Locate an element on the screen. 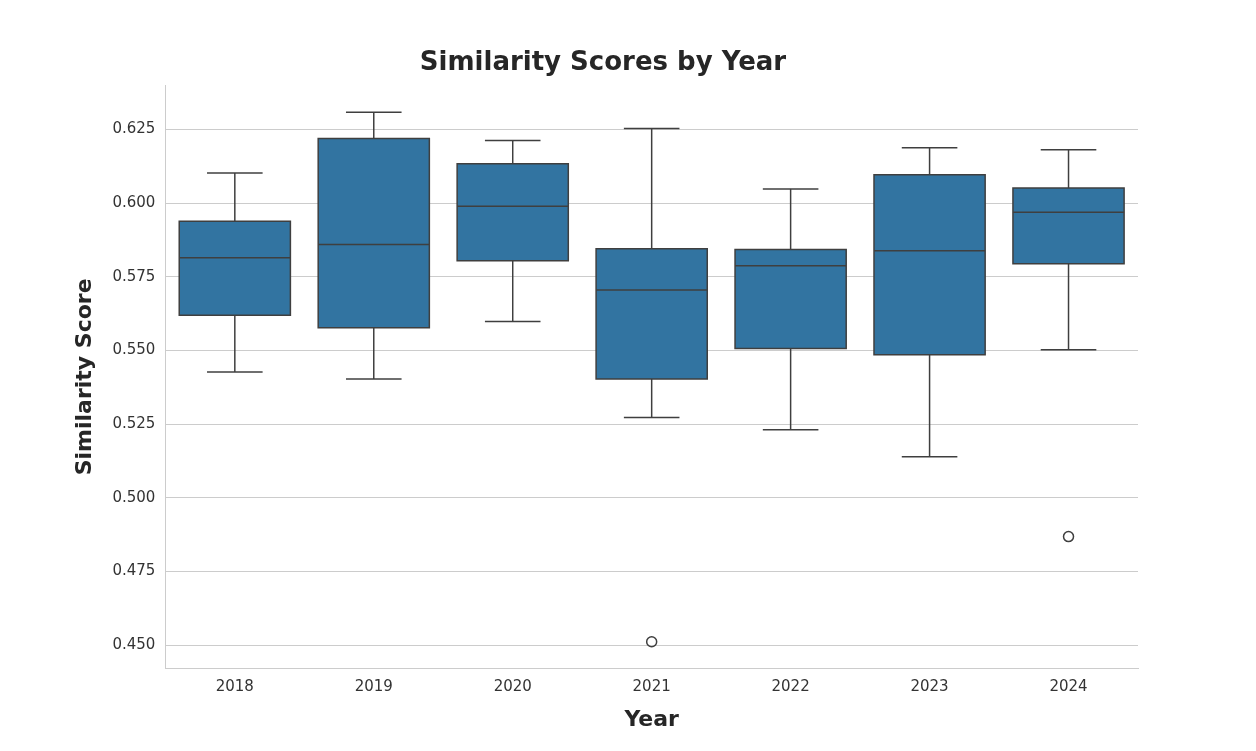 The image size is (1256, 751). y-tick-label: 0.550 is located at coordinates (134, 349).